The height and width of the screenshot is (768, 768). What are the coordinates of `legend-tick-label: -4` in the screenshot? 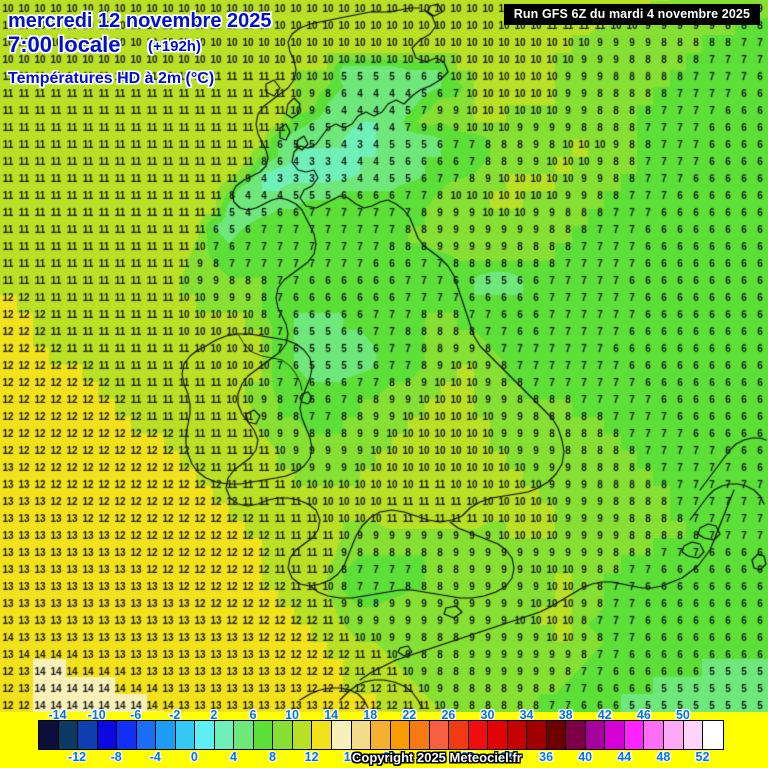 It's located at (155, 757).